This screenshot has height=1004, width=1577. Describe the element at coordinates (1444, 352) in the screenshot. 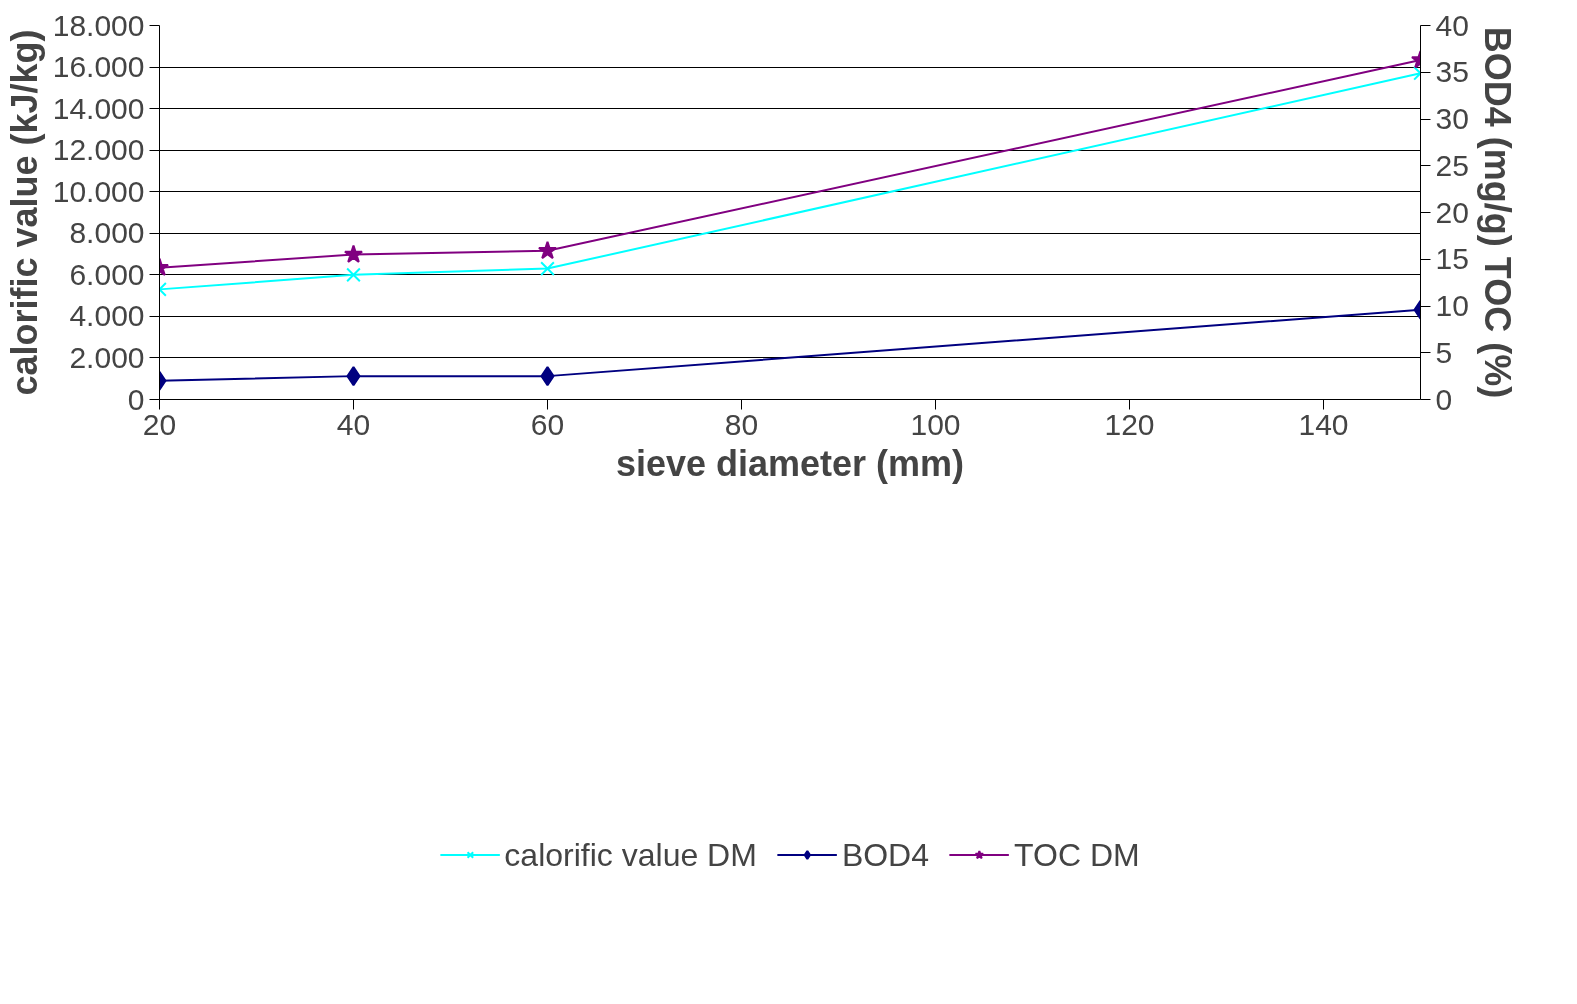

I see `y2-tick-label: 5` at that location.